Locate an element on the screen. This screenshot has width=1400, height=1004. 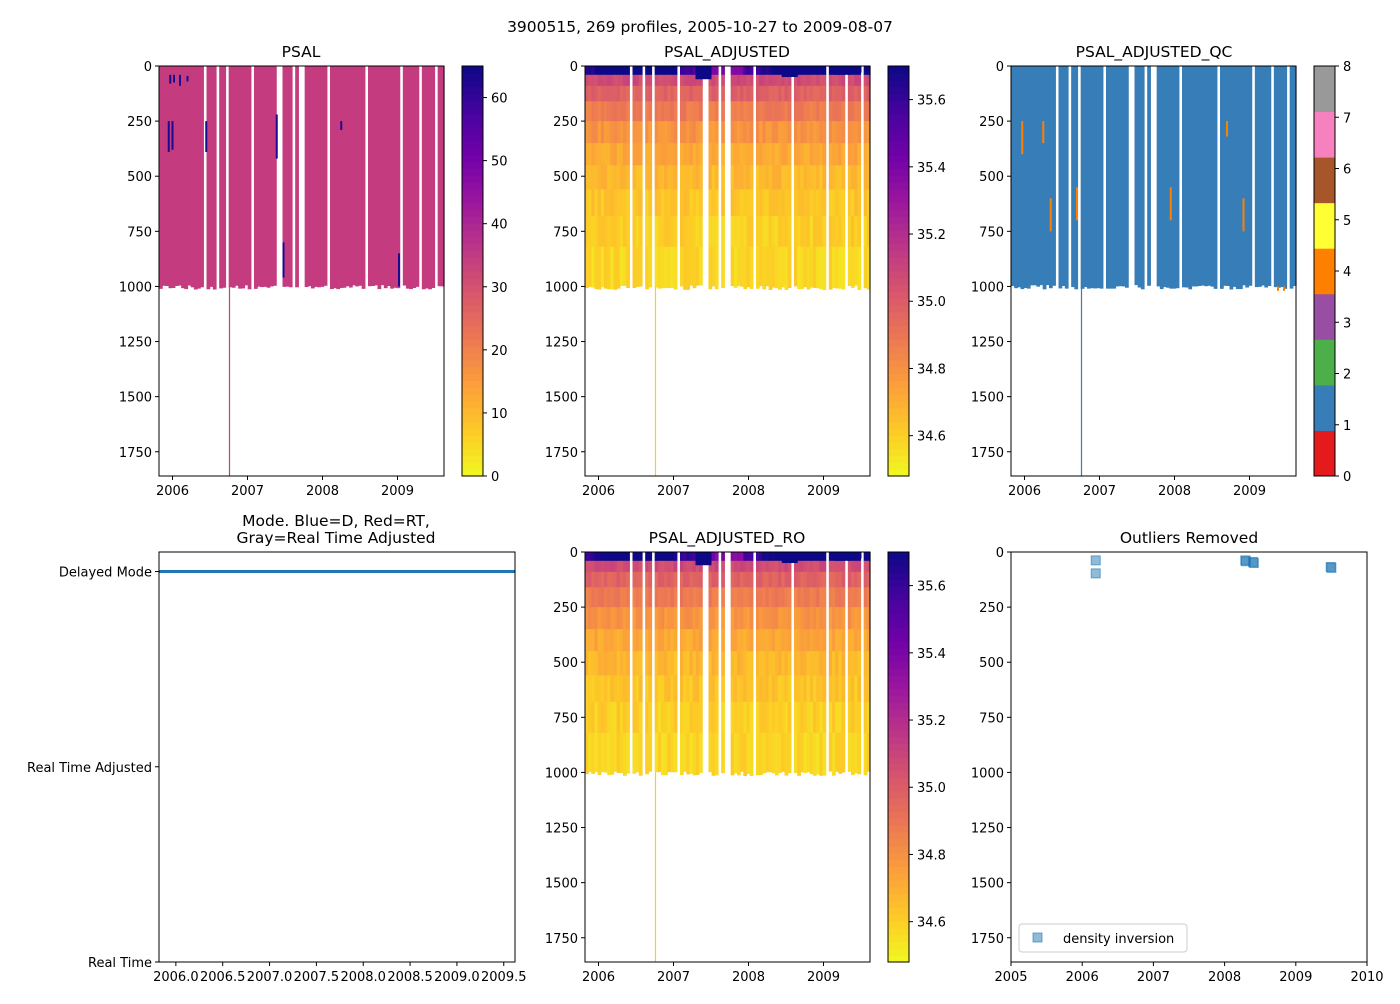
psal_adjusted-ytick-label: 0 is located at coordinates (574, 67).